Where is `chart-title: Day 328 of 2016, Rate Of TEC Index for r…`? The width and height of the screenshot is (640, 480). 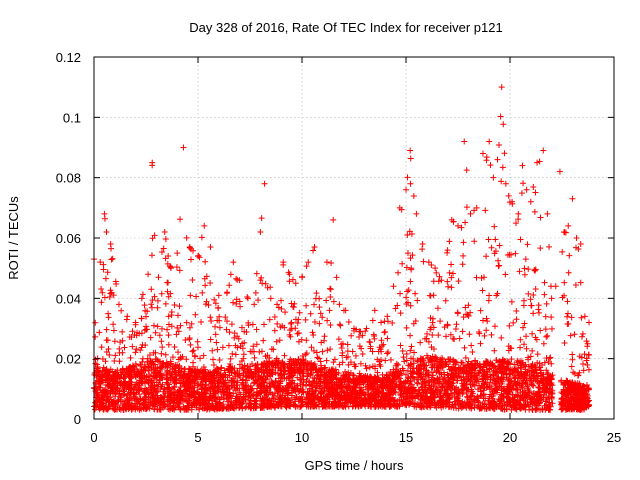 chart-title: Day 328 of 2016, Rate Of TEC Index for r… is located at coordinates (345, 27).